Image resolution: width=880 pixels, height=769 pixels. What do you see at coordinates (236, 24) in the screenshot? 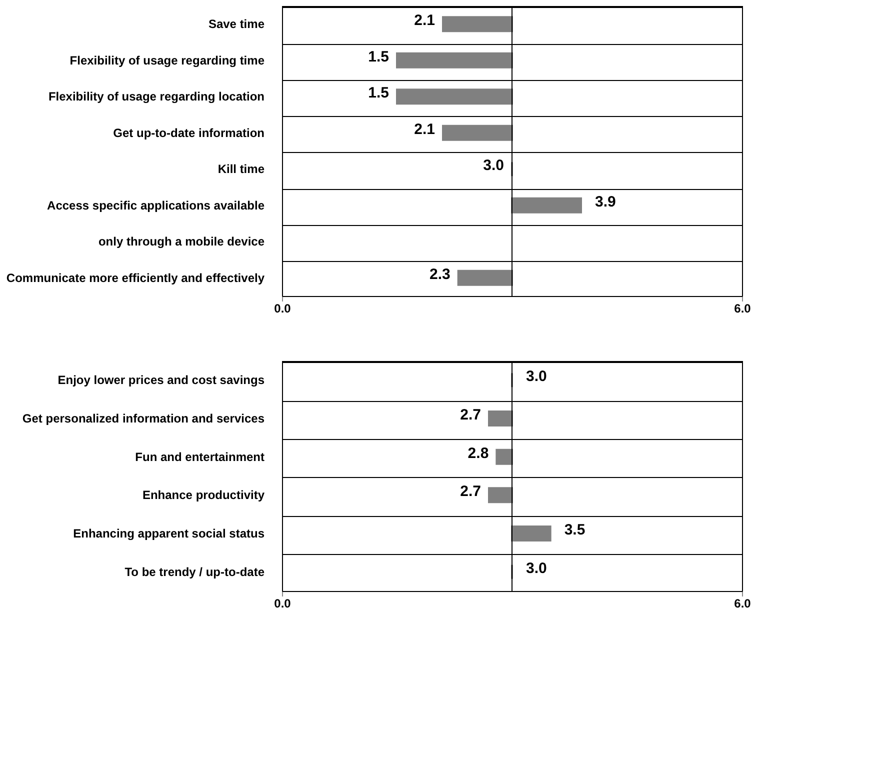
I see `y-tick-label: Save time` at bounding box center [236, 24].